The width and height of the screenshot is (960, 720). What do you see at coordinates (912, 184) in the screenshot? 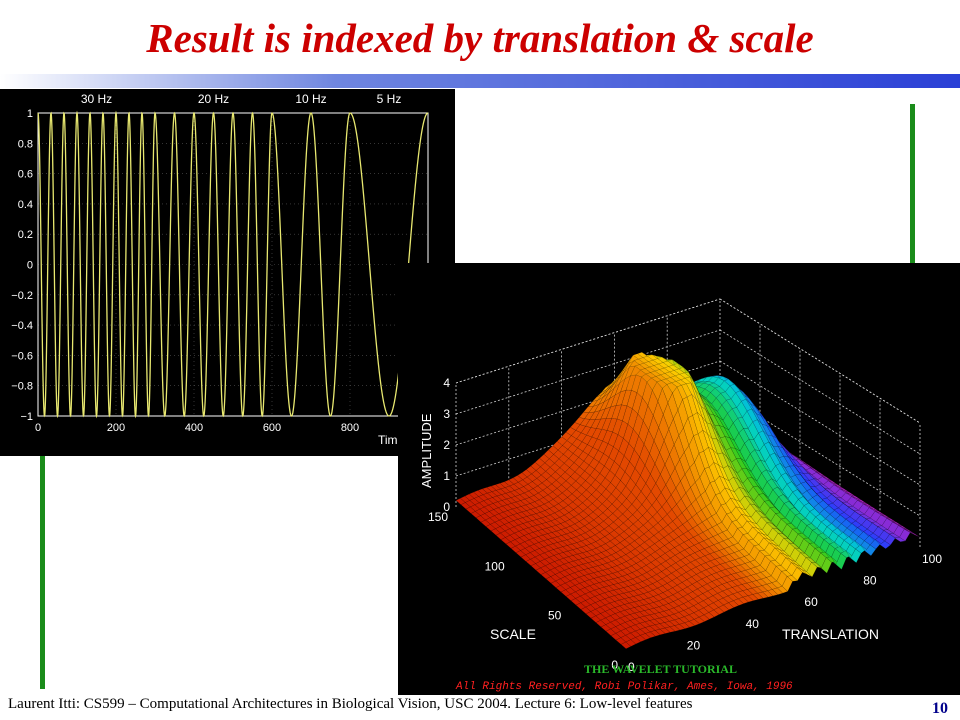
I see `green-vertical-line-right` at bounding box center [912, 184].